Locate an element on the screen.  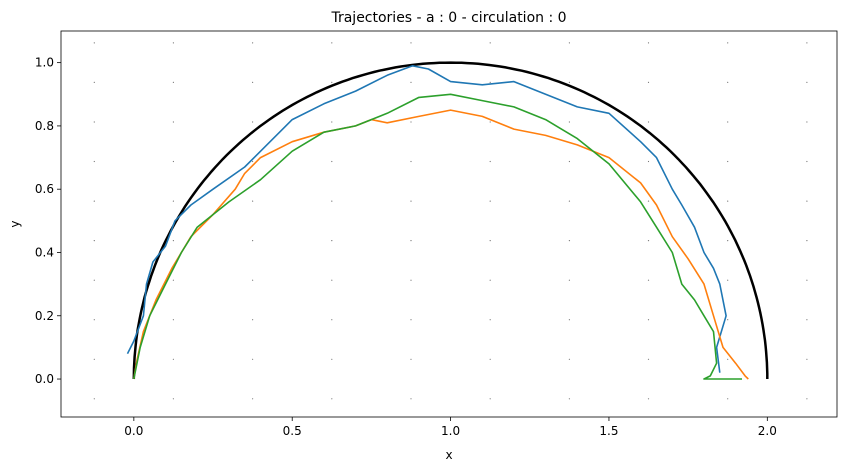
y-tick-label: 0.8 is located at coordinates (44, 126).